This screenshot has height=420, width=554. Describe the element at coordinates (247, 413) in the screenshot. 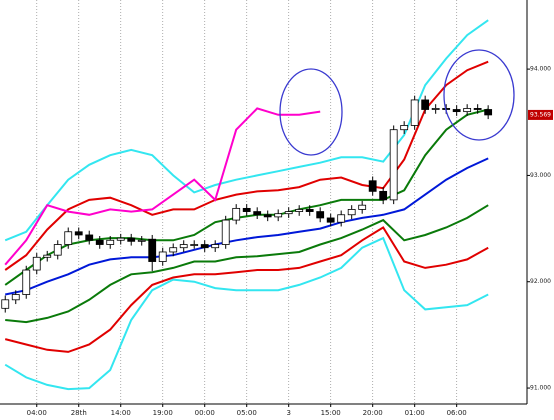

I see `x-tick-label: 05:00` at that location.